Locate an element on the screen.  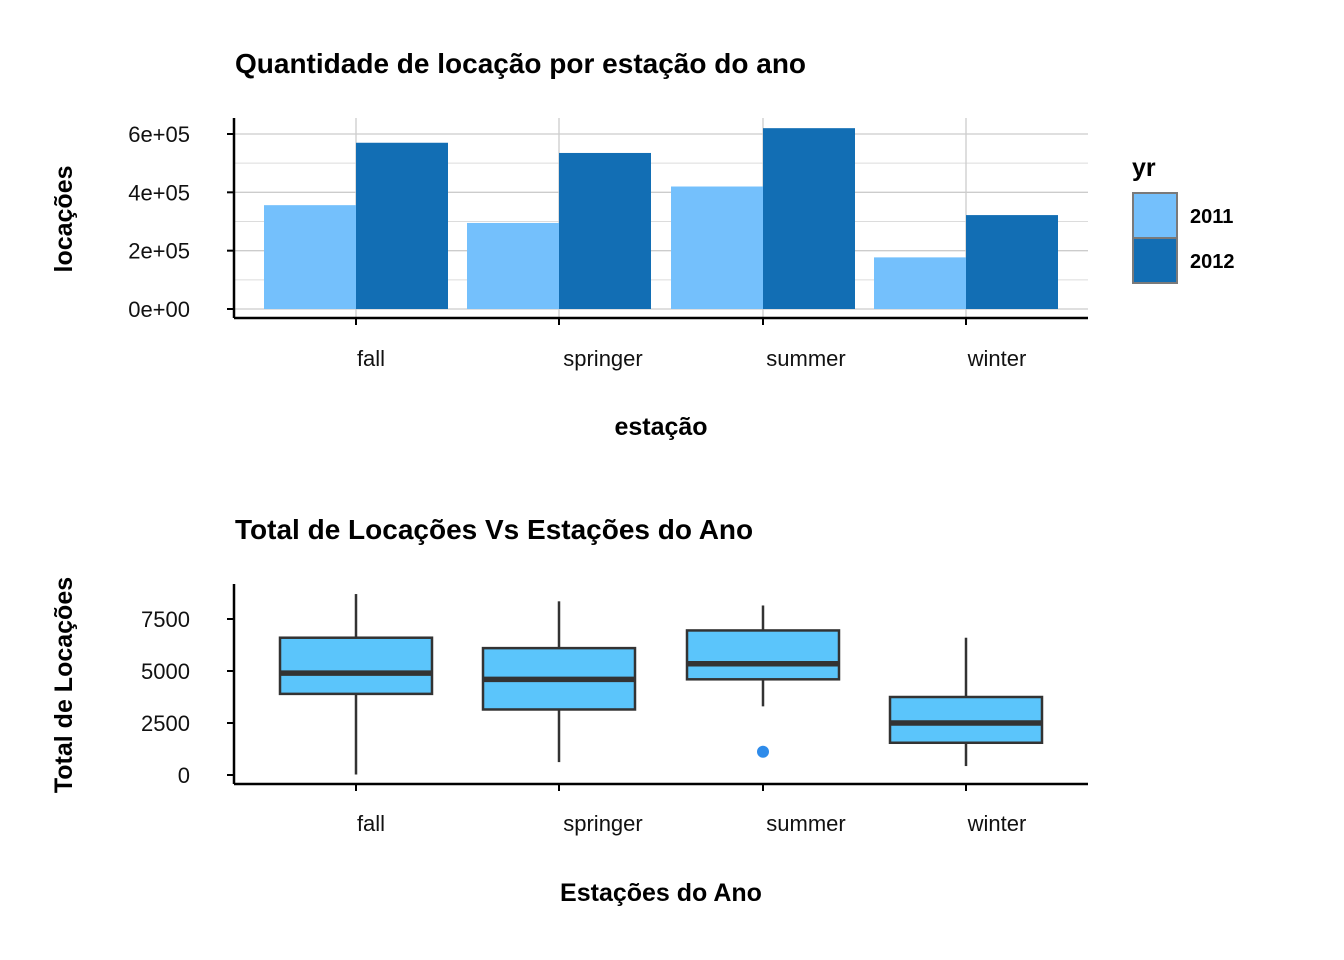
box-chart-title: Total de Locações Vs Estações do Ano is located at coordinates (494, 529).